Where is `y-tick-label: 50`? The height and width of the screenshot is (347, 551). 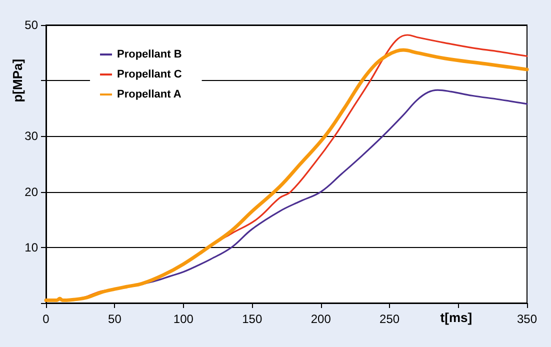 y-tick-label: 50 is located at coordinates (31, 25).